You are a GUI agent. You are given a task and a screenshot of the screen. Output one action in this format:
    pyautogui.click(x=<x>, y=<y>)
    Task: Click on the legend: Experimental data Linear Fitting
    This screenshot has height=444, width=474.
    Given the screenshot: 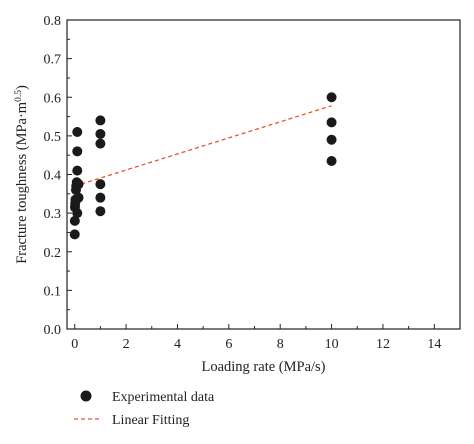 What is the action you would take?
    pyautogui.click(x=144, y=409)
    